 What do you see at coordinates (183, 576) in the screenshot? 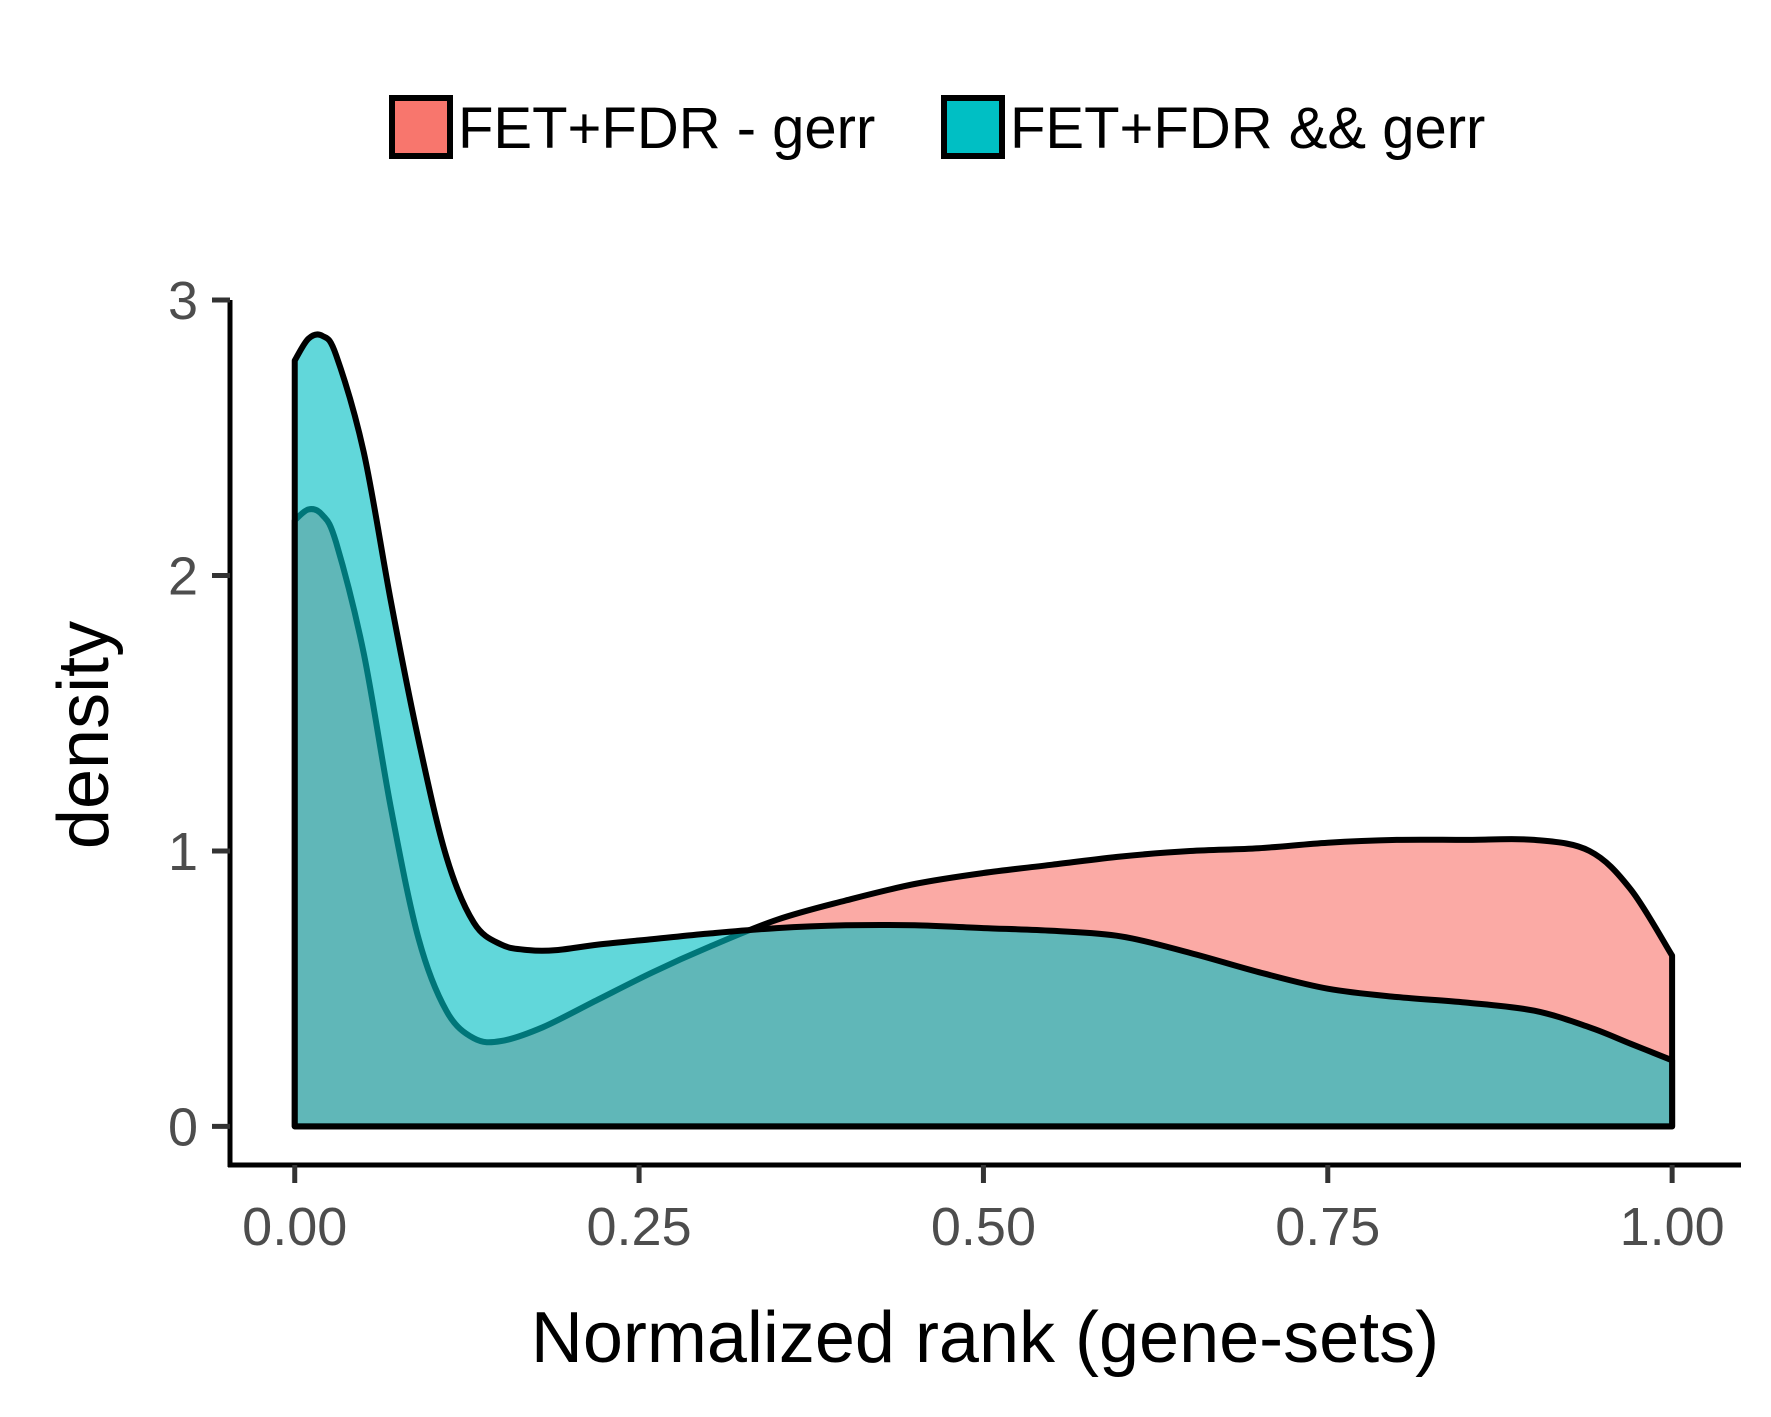
I see `y-tick-label: 2` at bounding box center [183, 576].